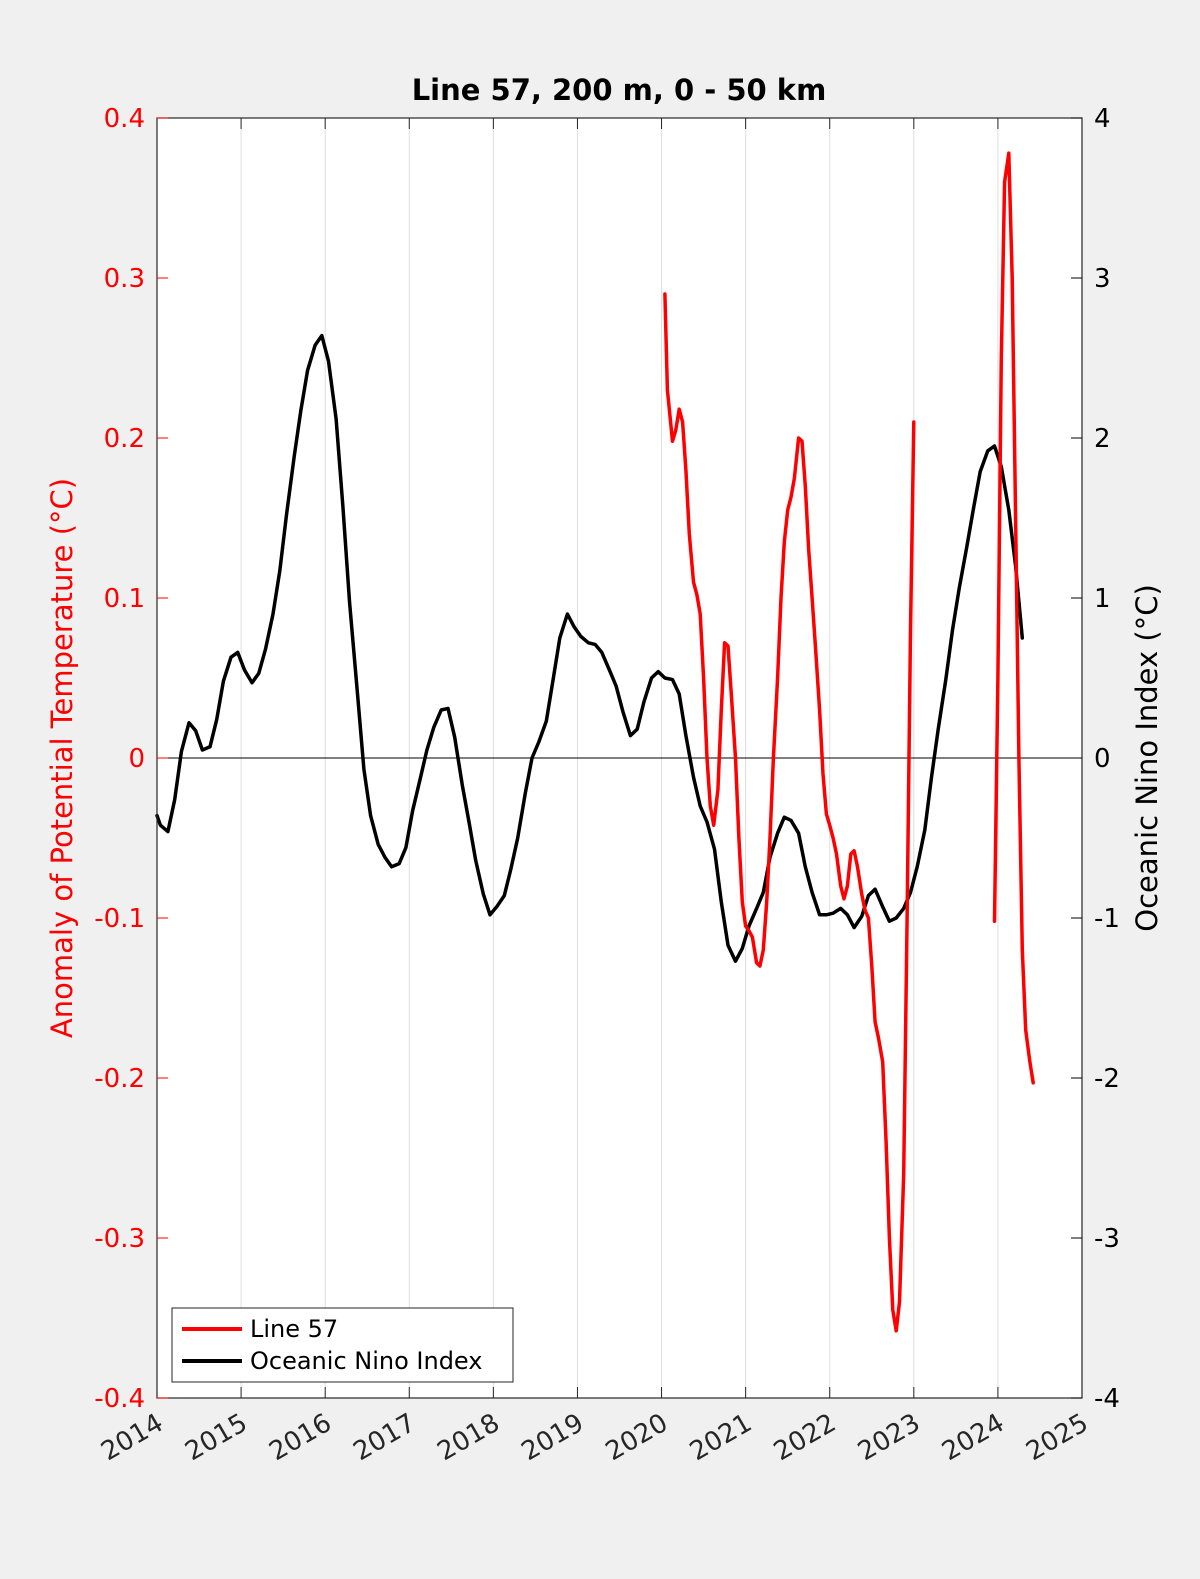  I want to click on chart-title: Line 57, 200 m, 0 - 50 km, so click(619, 90).